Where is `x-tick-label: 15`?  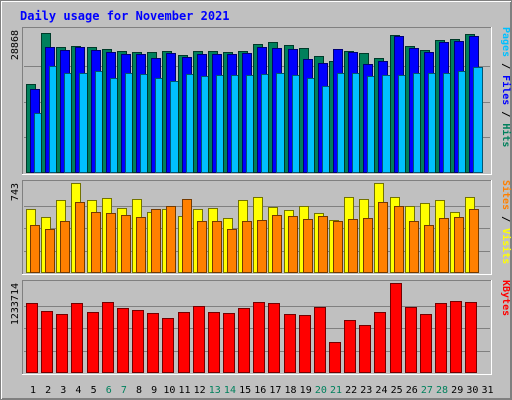 x-tick-label: 15 is located at coordinates (245, 390).